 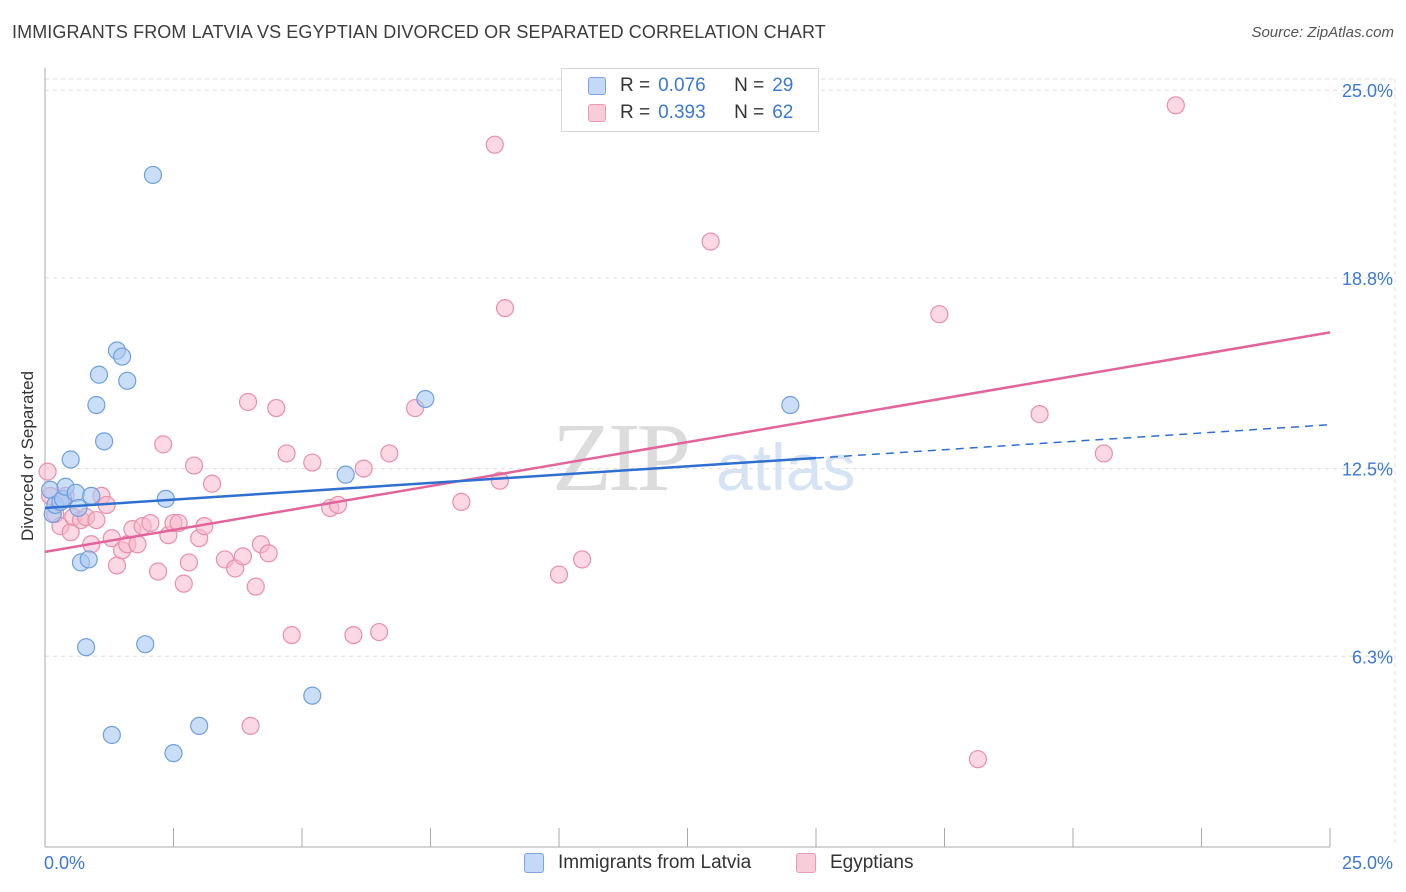 What do you see at coordinates (806, 863) in the screenshot?
I see `bottom-legend-swatch-egypt` at bounding box center [806, 863].